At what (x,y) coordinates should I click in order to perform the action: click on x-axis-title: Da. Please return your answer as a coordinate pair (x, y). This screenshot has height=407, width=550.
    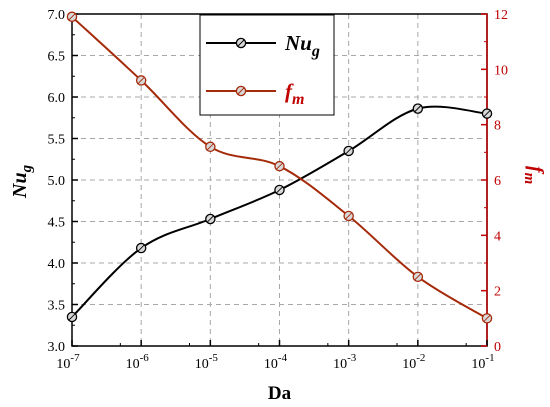
    Looking at the image, I should click on (280, 393).